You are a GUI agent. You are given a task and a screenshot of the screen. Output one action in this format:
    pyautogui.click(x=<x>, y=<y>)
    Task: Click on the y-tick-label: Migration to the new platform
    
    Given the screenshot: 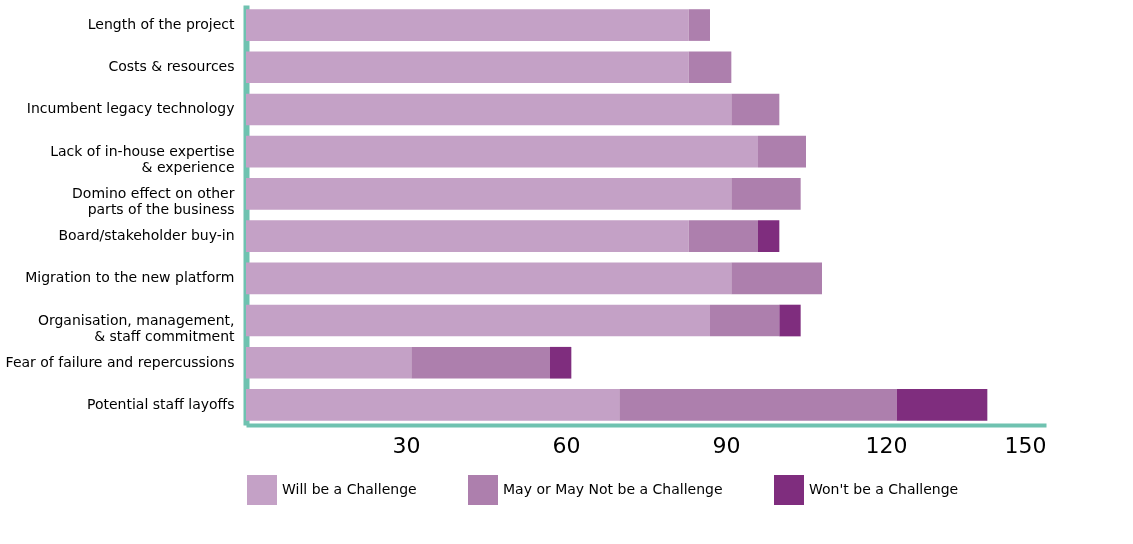 What is the action you would take?
    pyautogui.click(x=130, y=277)
    